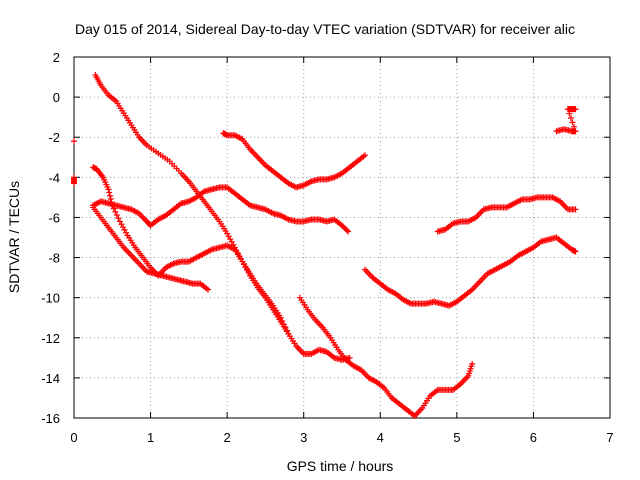 The height and width of the screenshot is (480, 640). I want to click on y-tick-label: 0, so click(56, 97).